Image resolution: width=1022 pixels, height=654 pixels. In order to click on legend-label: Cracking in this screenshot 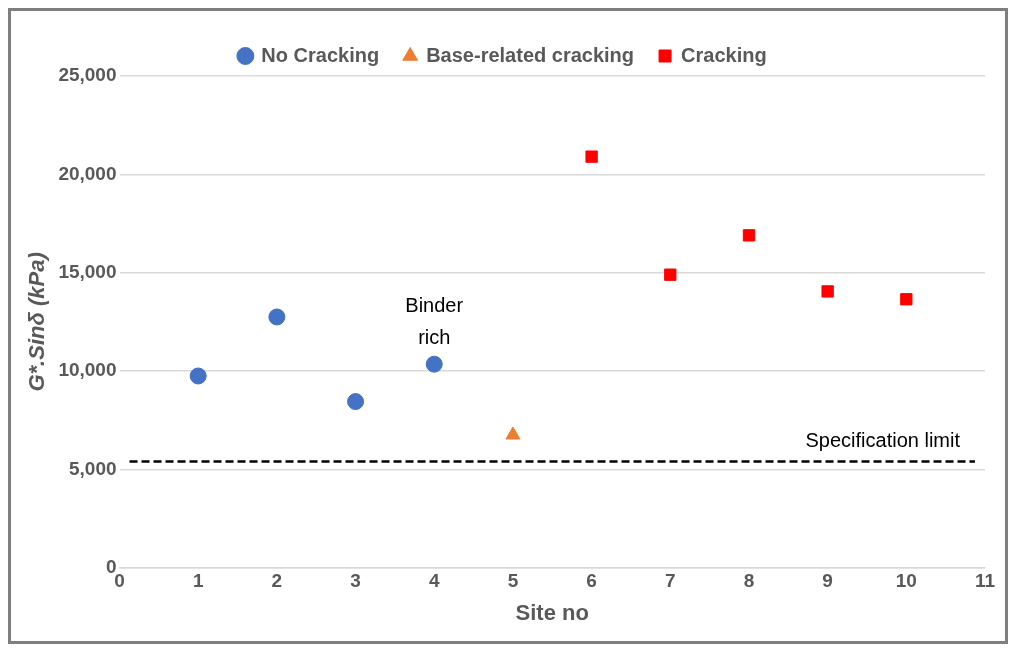, I will do `click(724, 54)`.